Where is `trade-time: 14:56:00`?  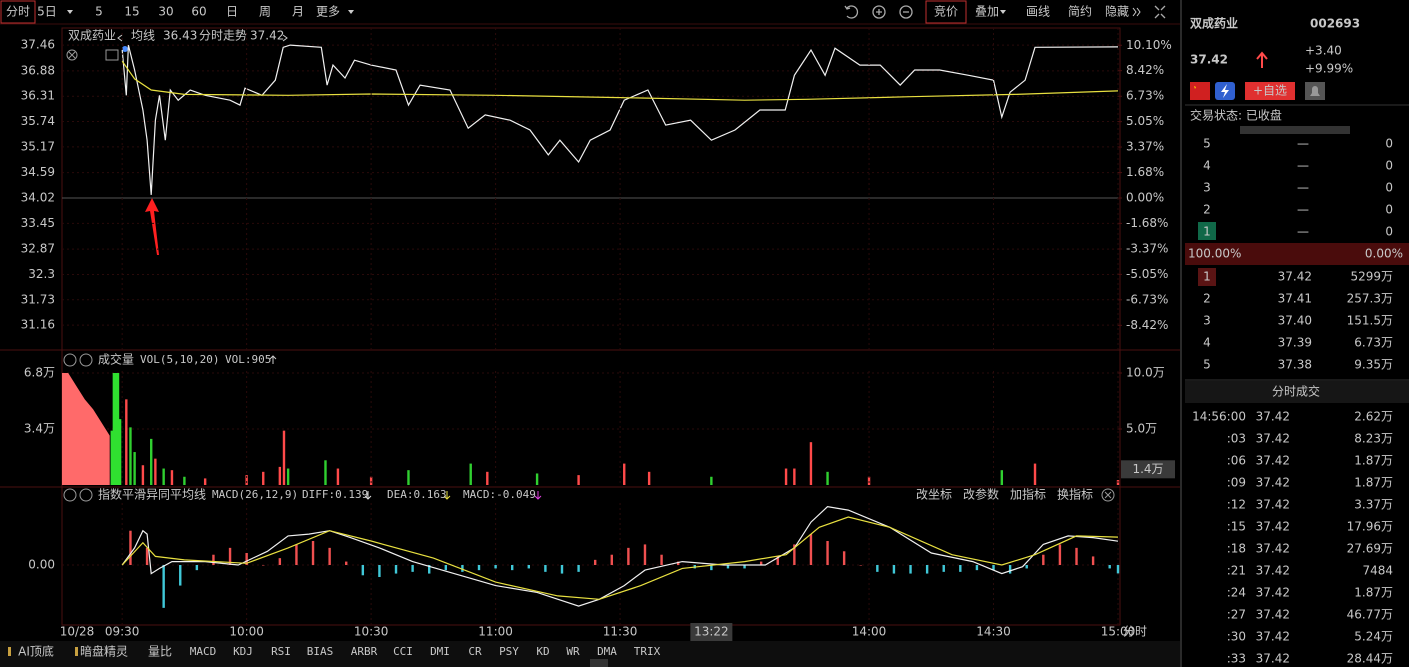
trade-time: 14:56:00 is located at coordinates (1219, 417).